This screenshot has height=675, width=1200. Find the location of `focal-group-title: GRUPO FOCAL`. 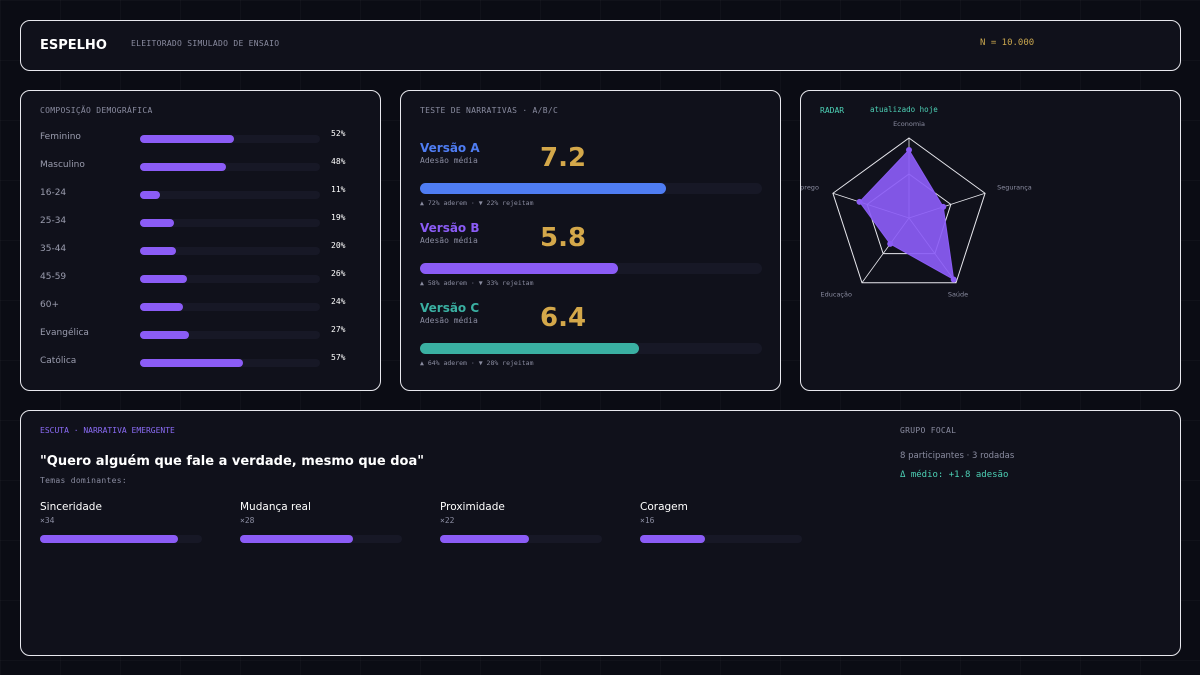

focal-group-title: GRUPO FOCAL is located at coordinates (928, 430).